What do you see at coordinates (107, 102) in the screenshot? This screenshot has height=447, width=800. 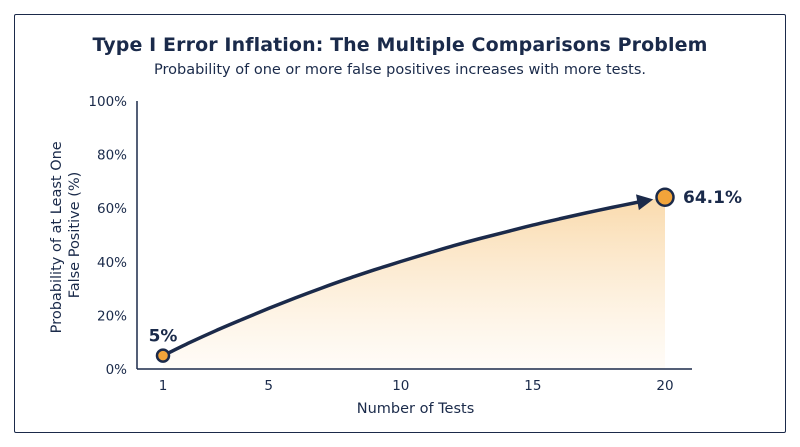 I see `y-tick-label: 100%` at bounding box center [107, 102].